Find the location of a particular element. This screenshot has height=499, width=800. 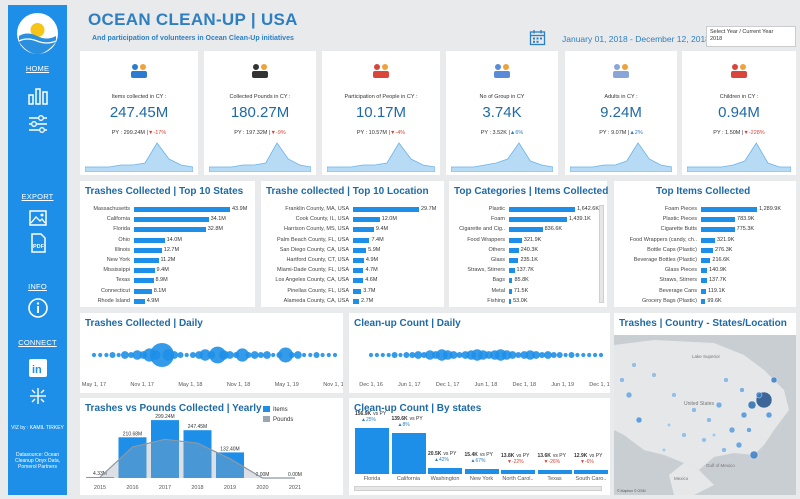

image-export-icon is located at coordinates (38, 218).